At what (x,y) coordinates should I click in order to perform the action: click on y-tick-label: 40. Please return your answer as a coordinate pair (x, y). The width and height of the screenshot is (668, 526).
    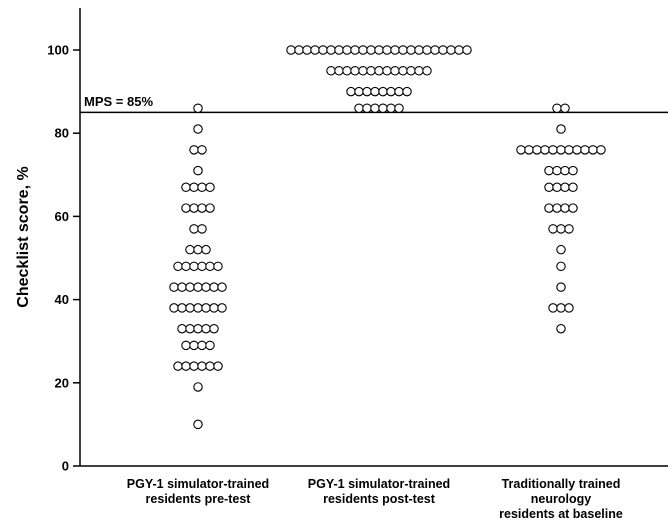
    Looking at the image, I should click on (62, 299).